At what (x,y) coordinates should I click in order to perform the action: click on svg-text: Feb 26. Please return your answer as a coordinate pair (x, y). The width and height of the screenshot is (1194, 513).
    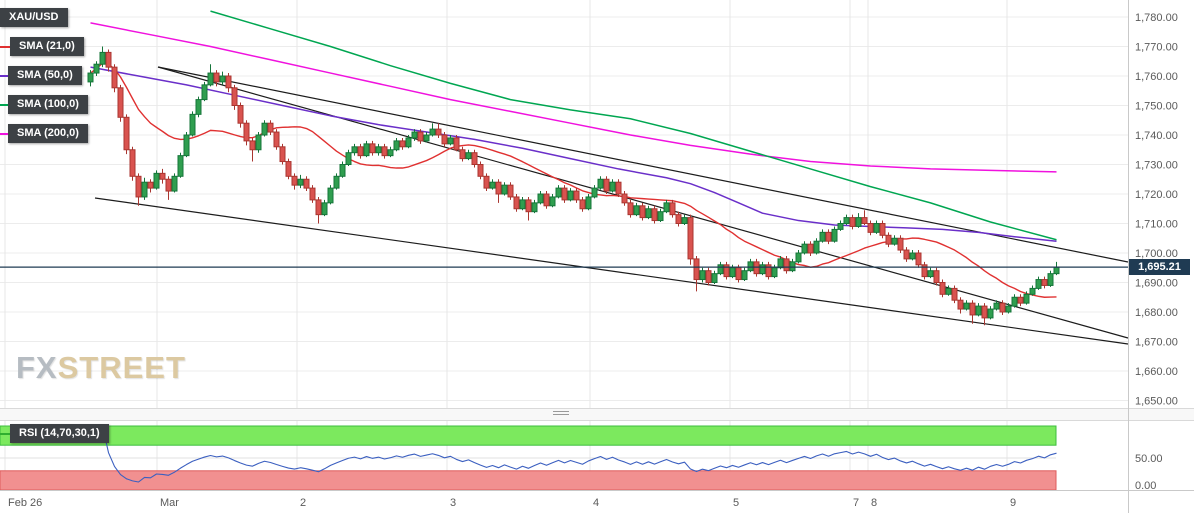
    Looking at the image, I should click on (25, 503).